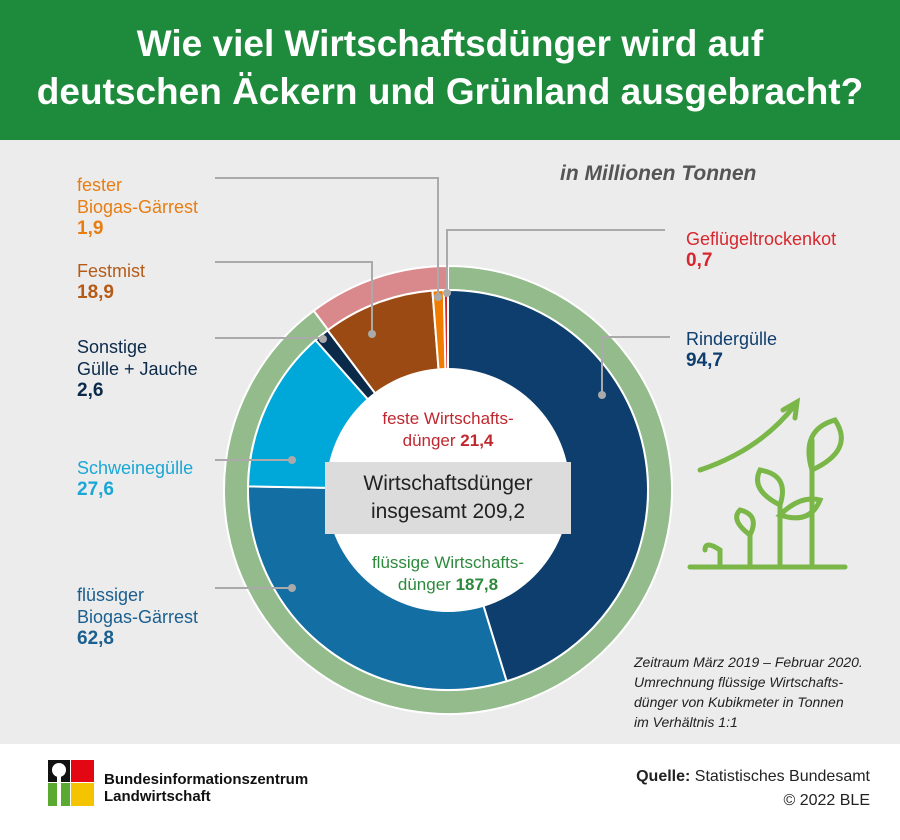 This screenshot has width=900, height=840. What do you see at coordinates (138, 617) in the screenshot?
I see `label-fluessiger-biogas: flüssiger Biogas-Gärrest 62,8` at bounding box center [138, 617].